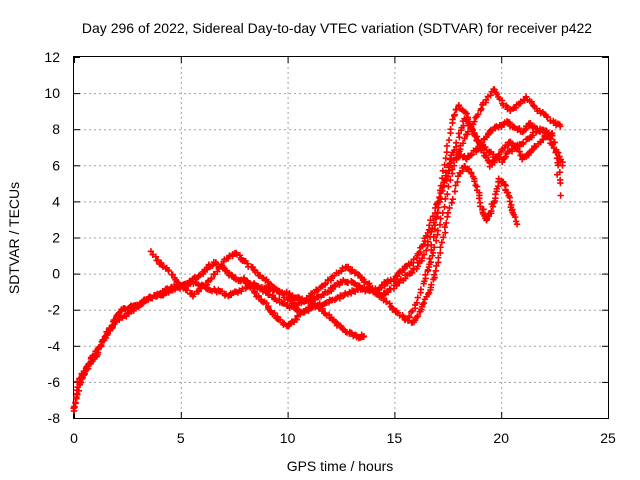 The width and height of the screenshot is (640, 480). I want to click on x-axis-label: GPS time / hours, so click(340, 466).